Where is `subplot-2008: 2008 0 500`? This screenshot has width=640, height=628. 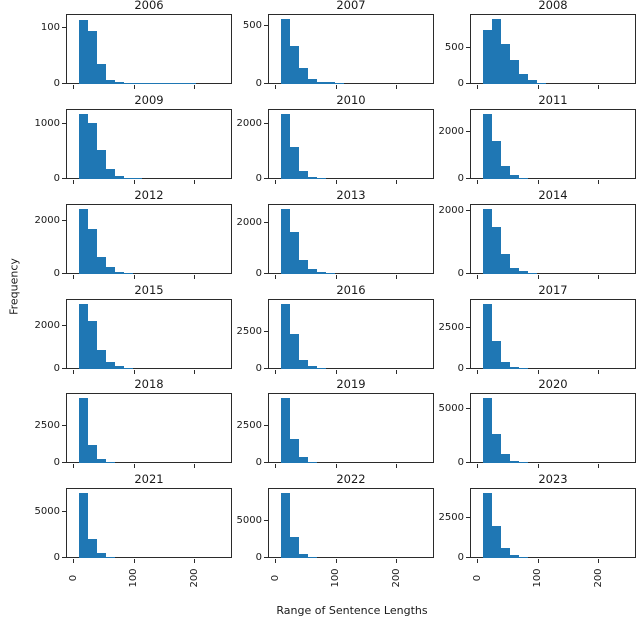 subplot-2008: 2008 0 500 is located at coordinates (540, 44).